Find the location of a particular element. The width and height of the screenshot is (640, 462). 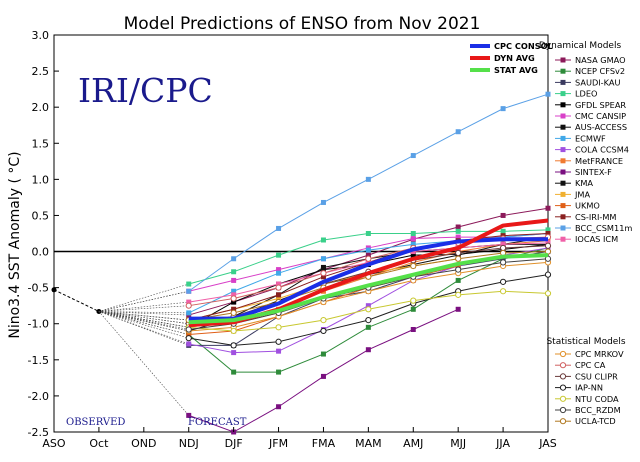

observed-line is located at coordinates (76, 300).